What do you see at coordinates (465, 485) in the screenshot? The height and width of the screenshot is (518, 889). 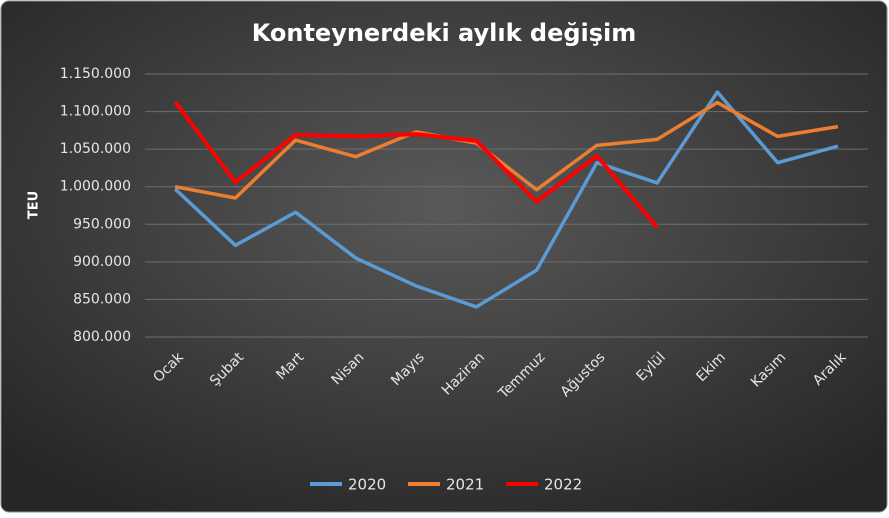 I see `legend-label: 2021` at bounding box center [465, 485].